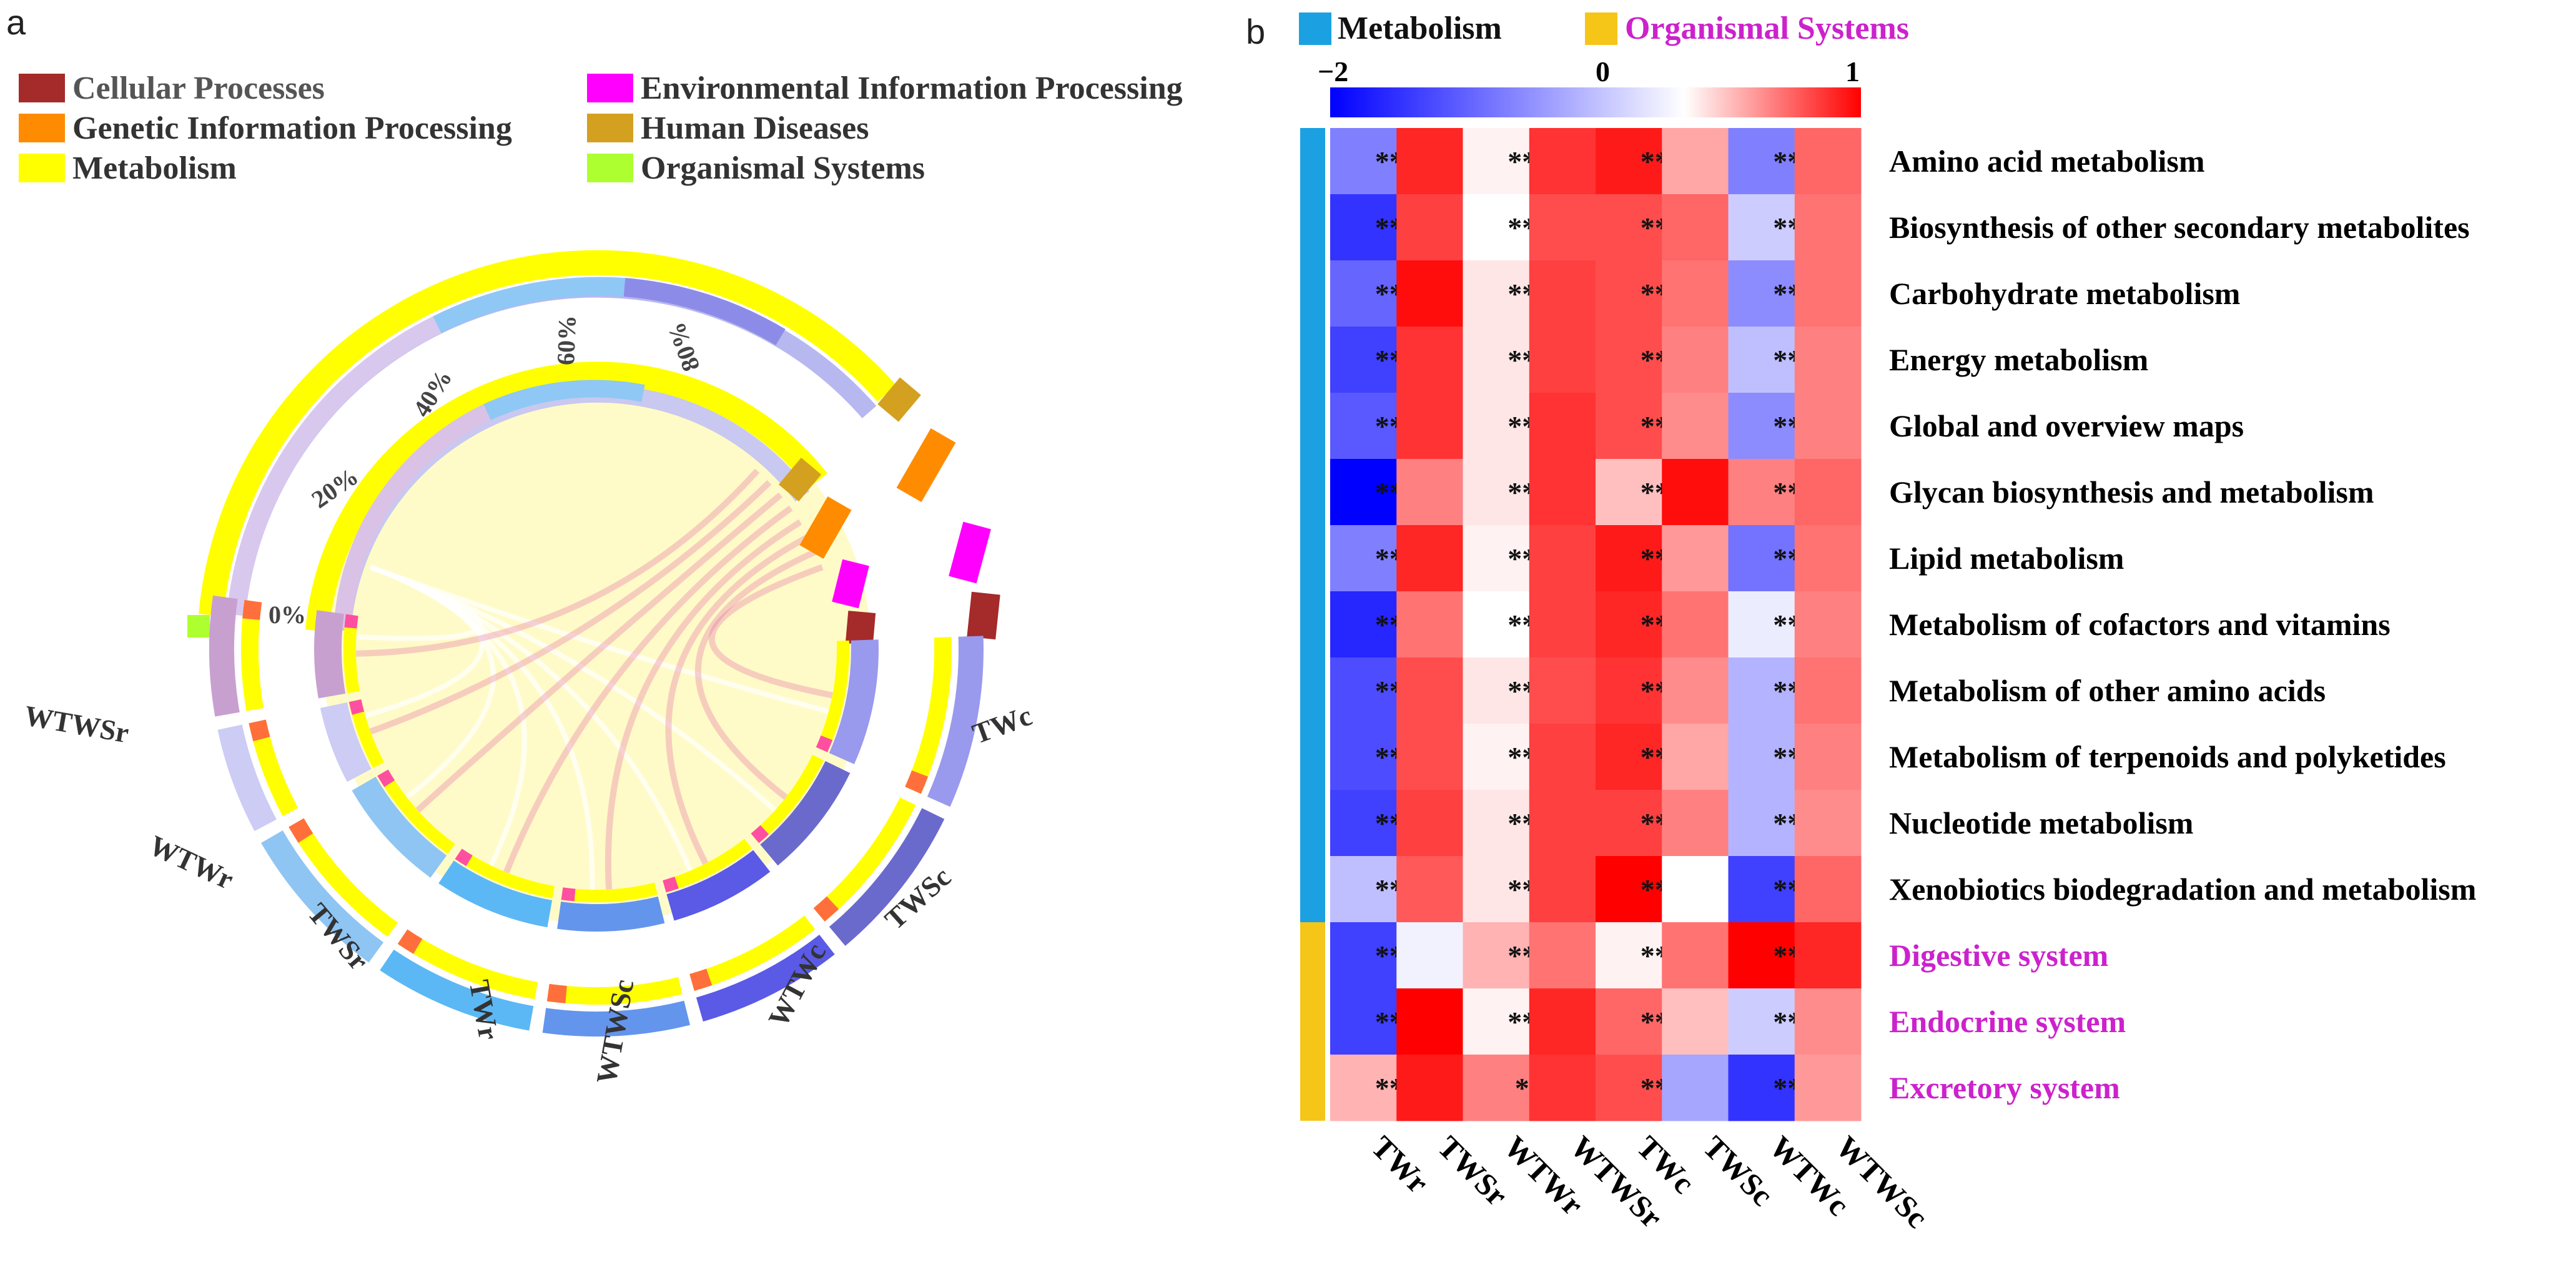 This screenshot has height=1265, width=2576. I want to click on panel-b-legend: Metabolism Organismal Systems, so click(1604, 28).